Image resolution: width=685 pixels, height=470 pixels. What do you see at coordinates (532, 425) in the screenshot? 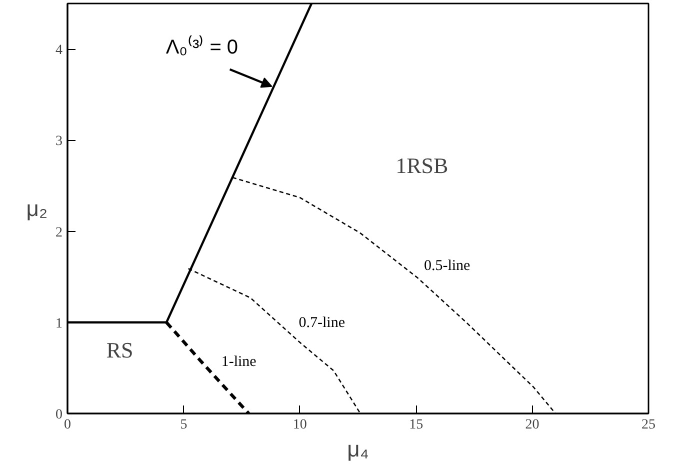
I see `x-tick-label: 20` at bounding box center [532, 425].